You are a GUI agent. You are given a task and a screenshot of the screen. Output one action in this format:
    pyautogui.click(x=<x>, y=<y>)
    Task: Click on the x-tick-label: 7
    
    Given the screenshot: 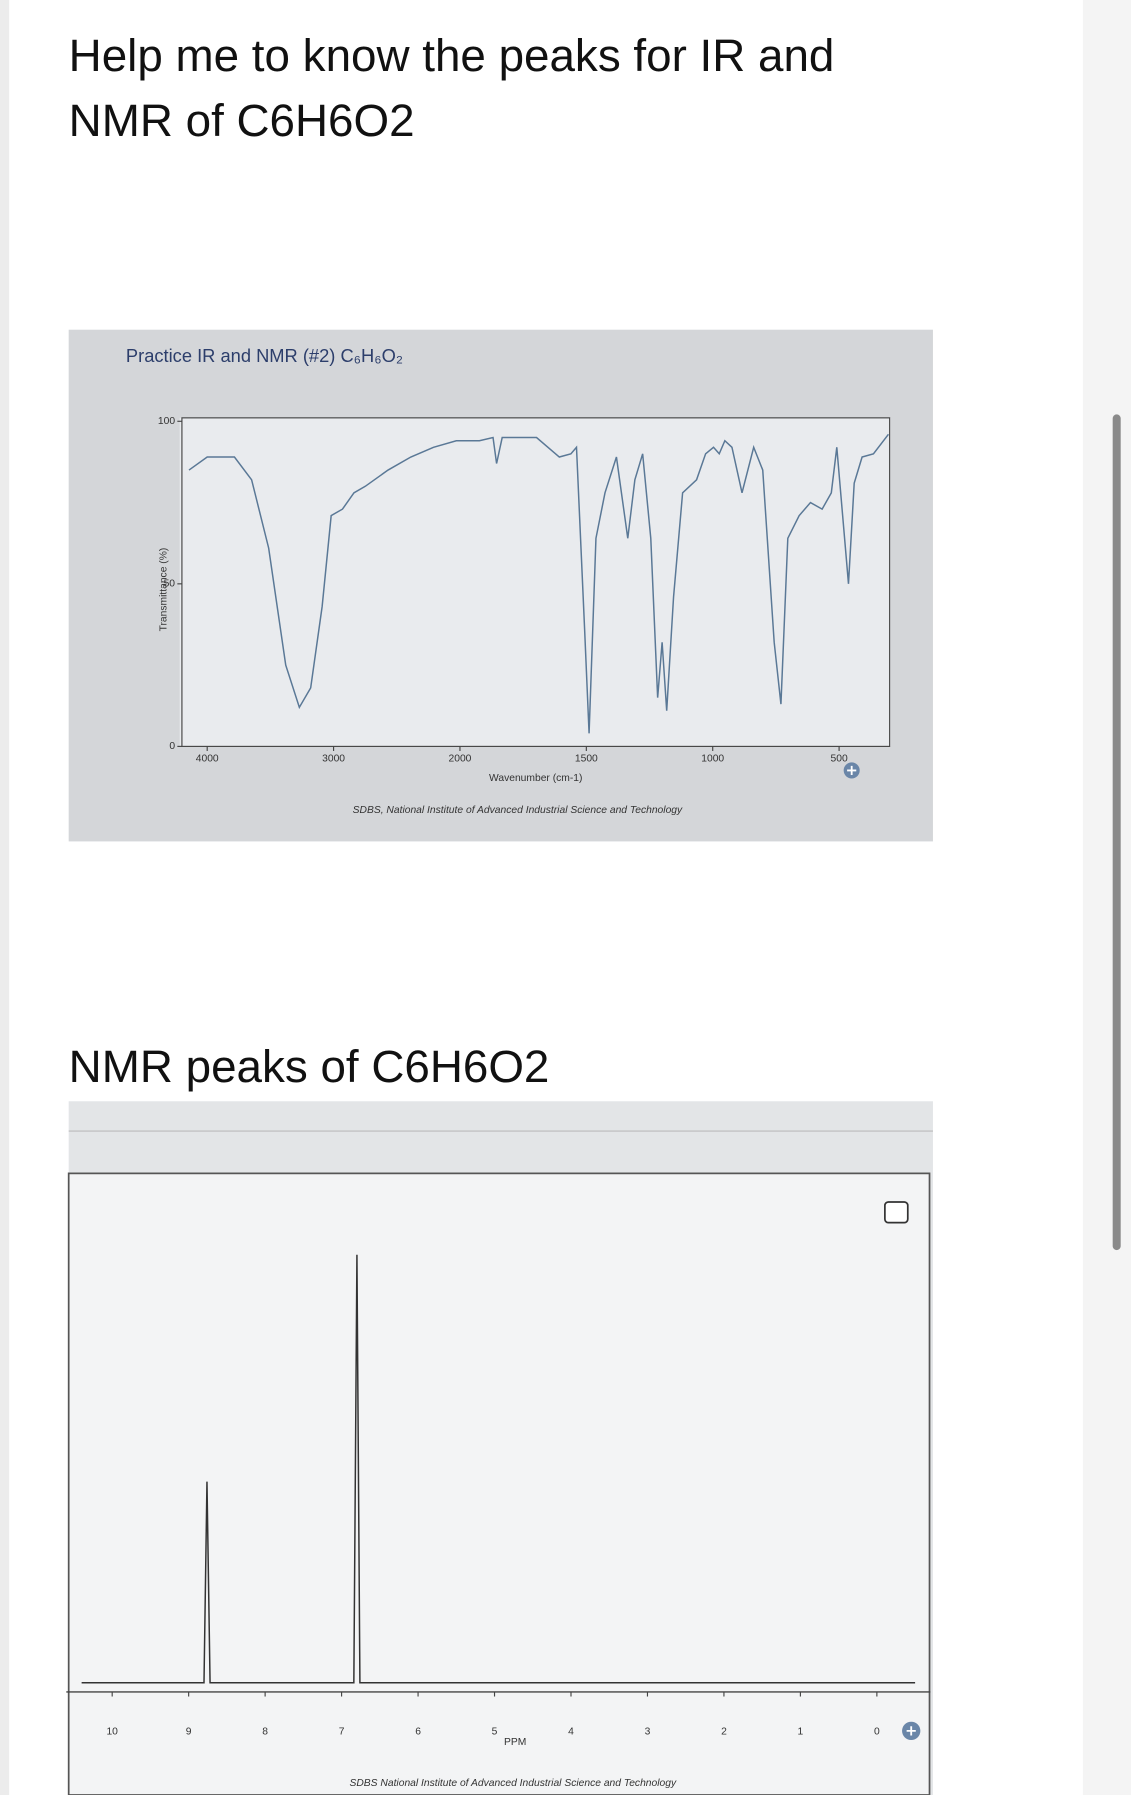 What is the action you would take?
    pyautogui.click(x=342, y=1732)
    